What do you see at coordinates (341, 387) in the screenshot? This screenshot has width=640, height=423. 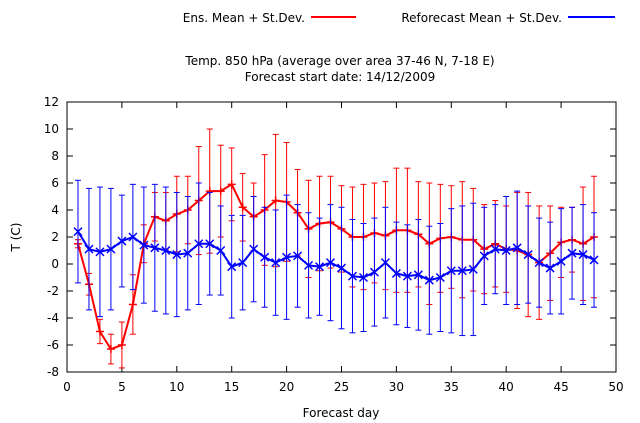 I see `x-tick-label: 25` at bounding box center [341, 387].